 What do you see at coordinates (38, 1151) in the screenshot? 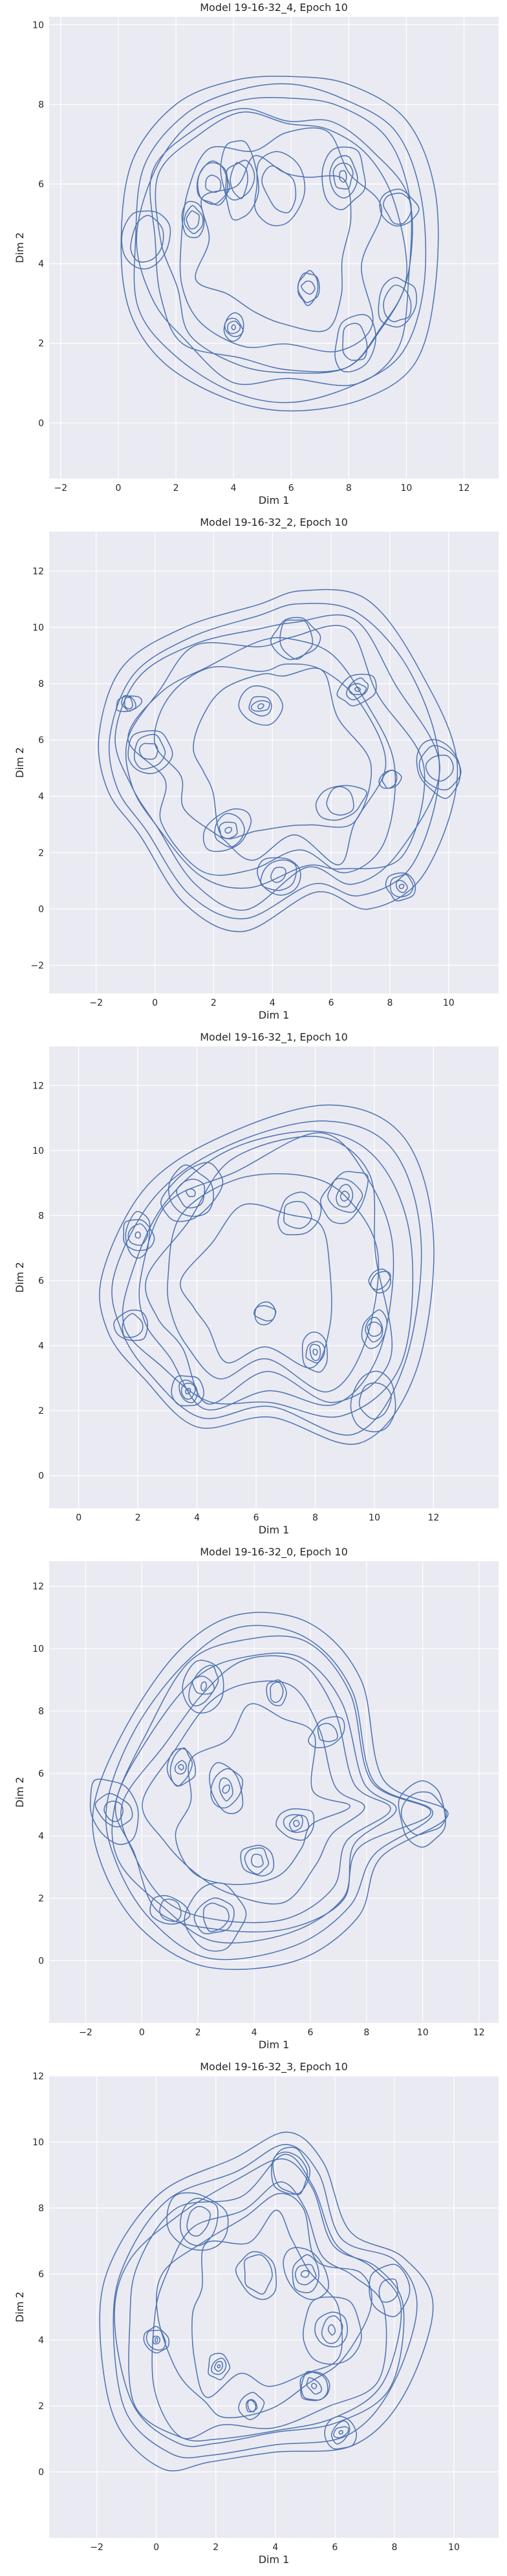
I see `y-tick-label: 10` at bounding box center [38, 1151].